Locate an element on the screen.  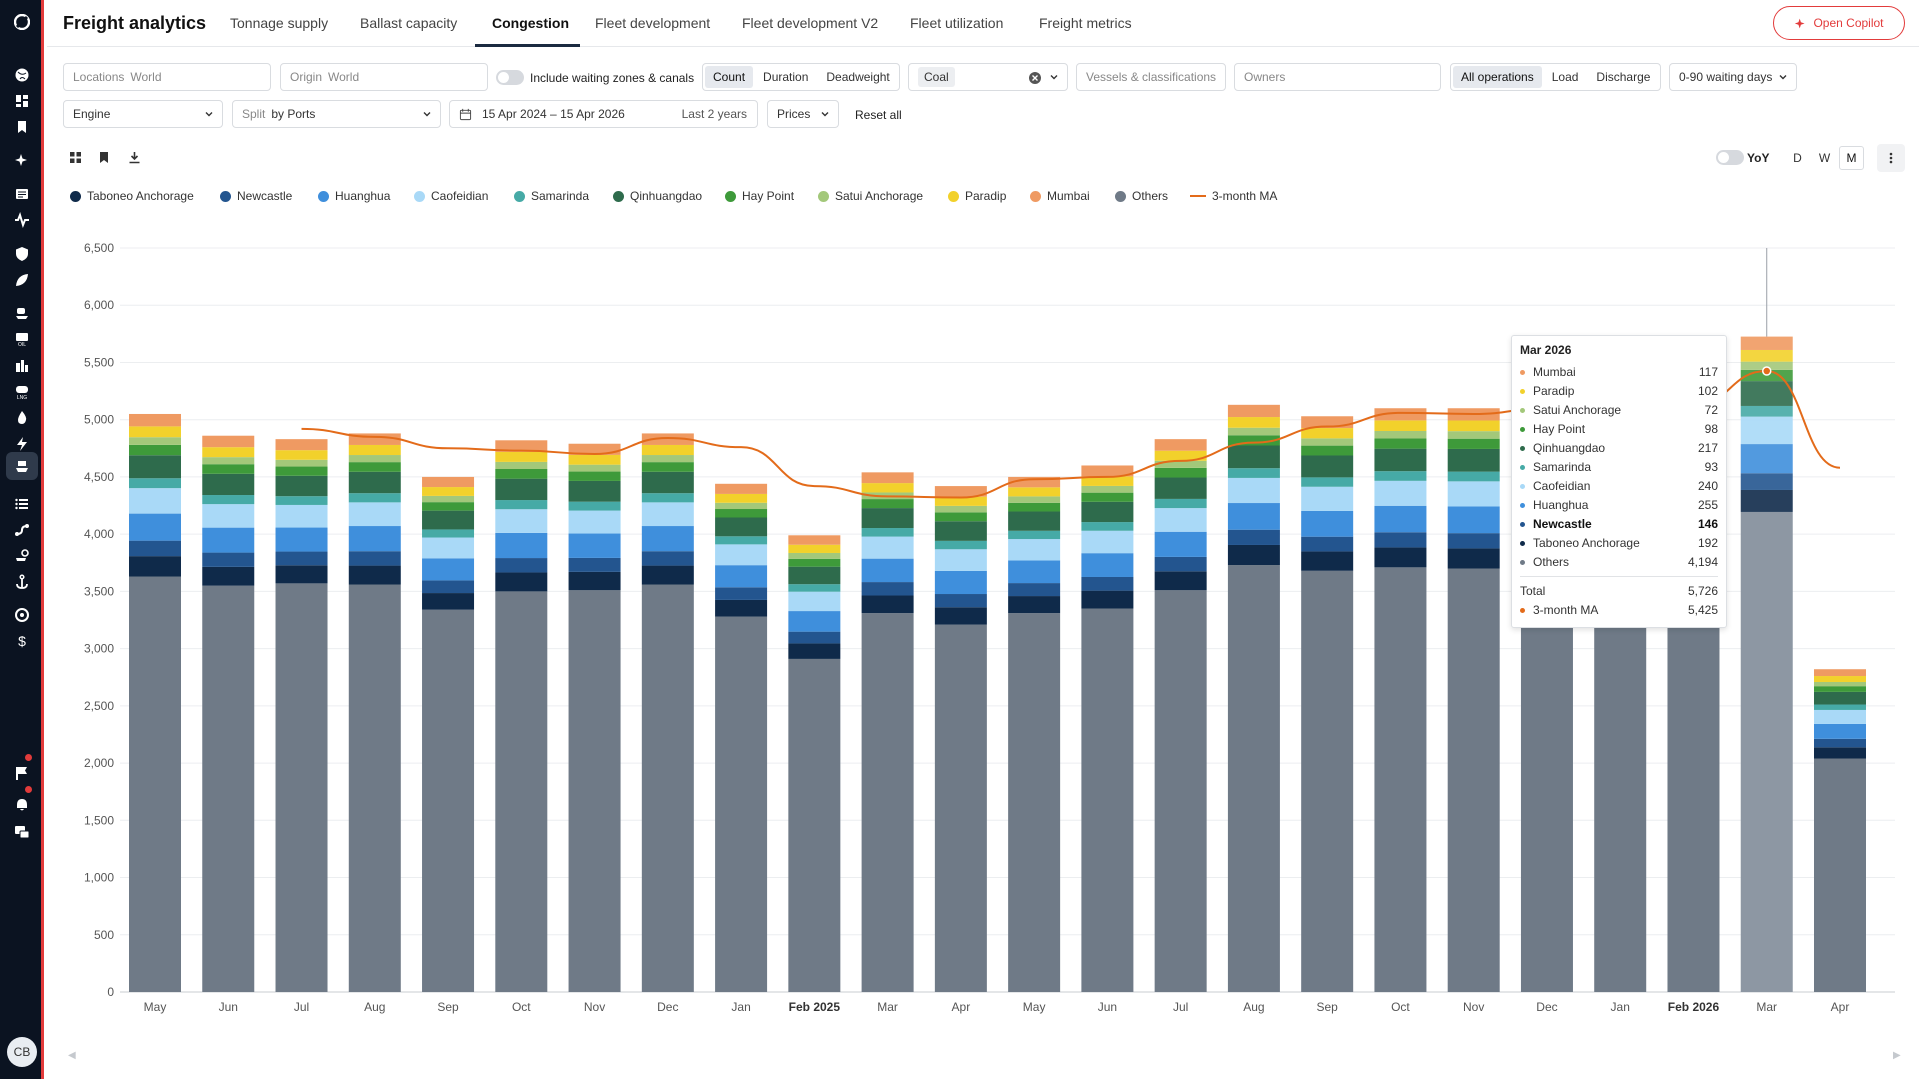
more-options-button is located at coordinates (1891, 158).